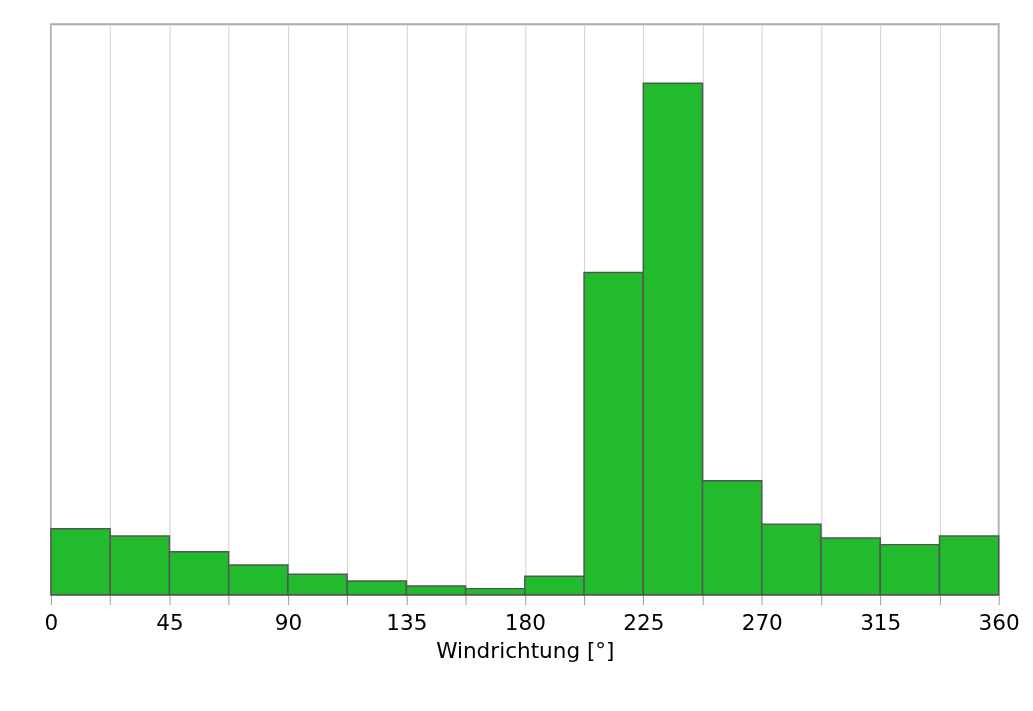  Describe the element at coordinates (288, 622) in the screenshot. I see `x-tick-label: 90` at that location.